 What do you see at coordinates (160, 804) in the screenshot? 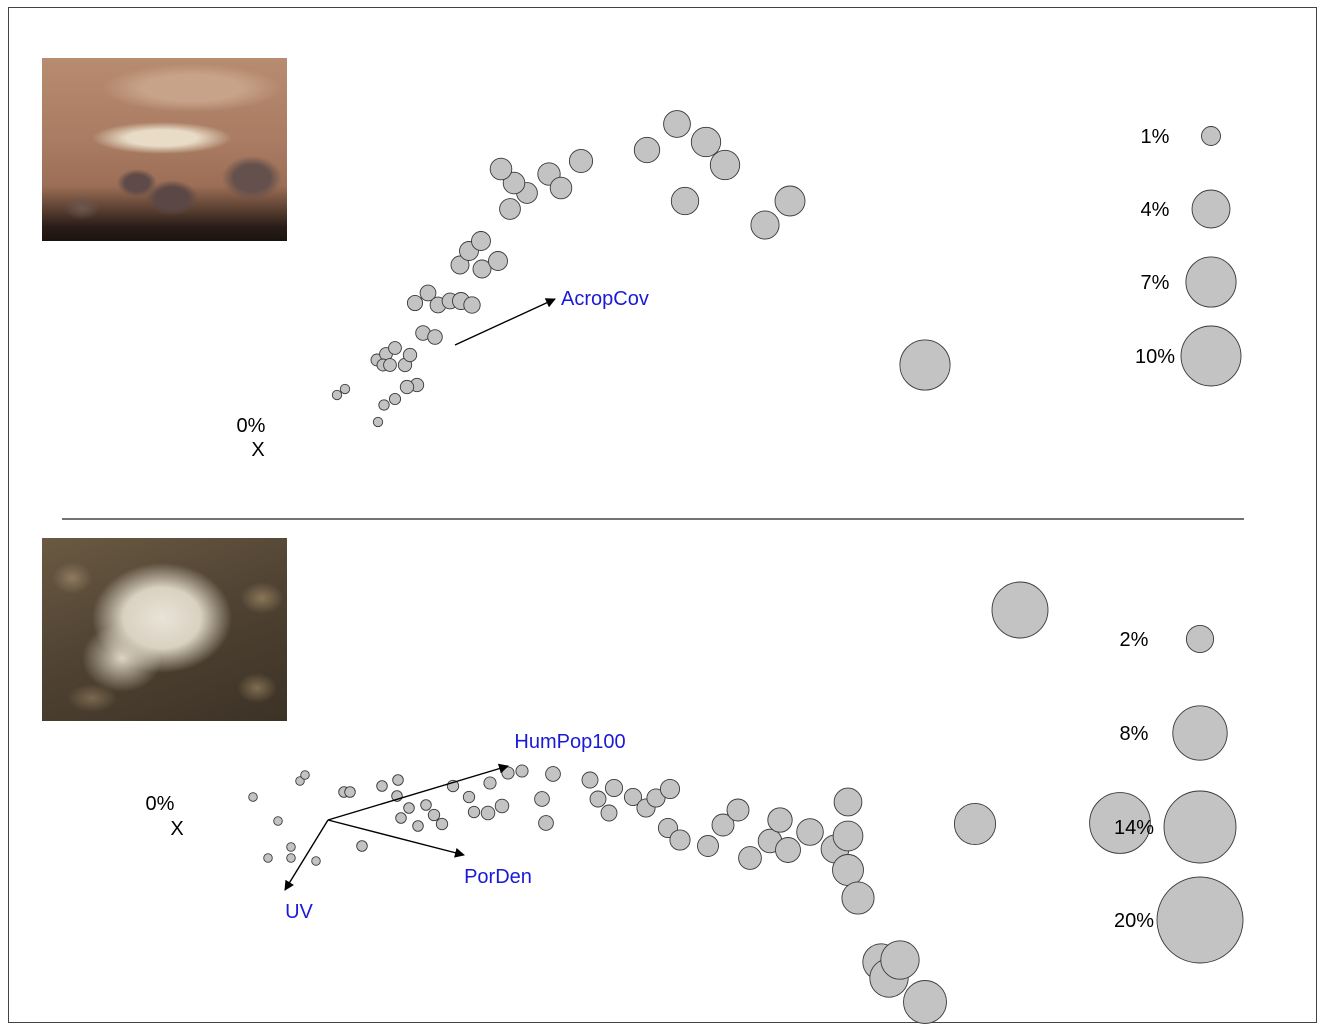
I see `bottom-origin-label: 0%` at bounding box center [160, 804].